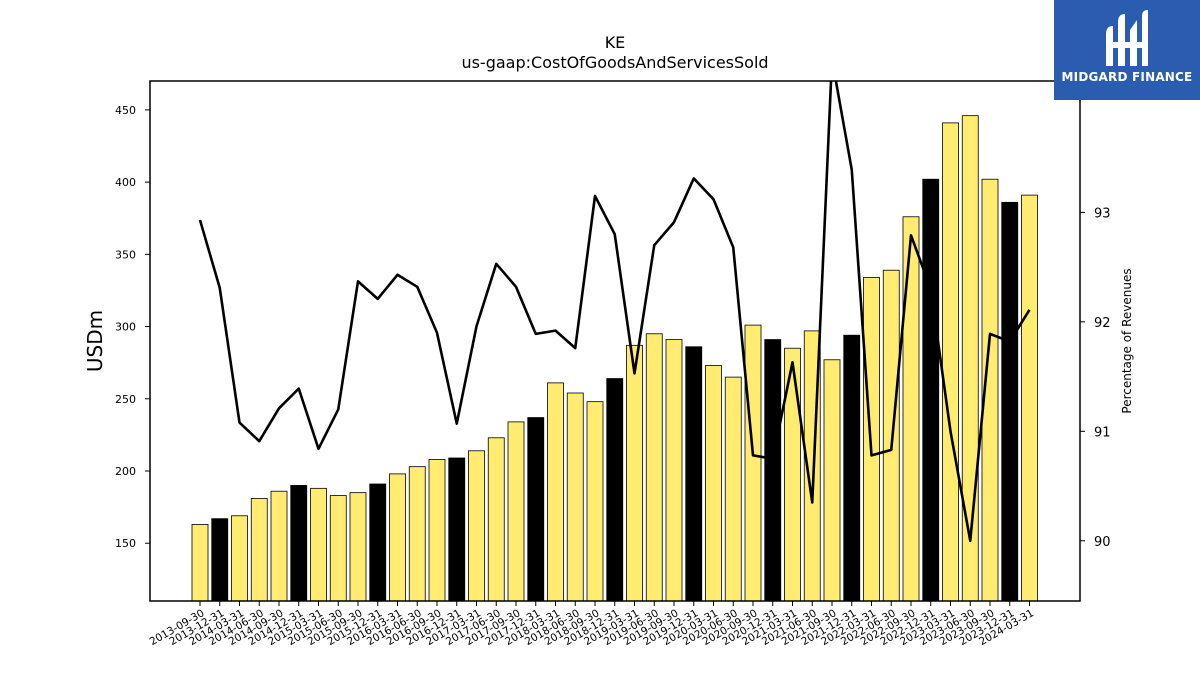 The height and width of the screenshot is (675, 1200). I want to click on midgard-finance-logo: MIDGARD FINANCE, so click(1127, 50).